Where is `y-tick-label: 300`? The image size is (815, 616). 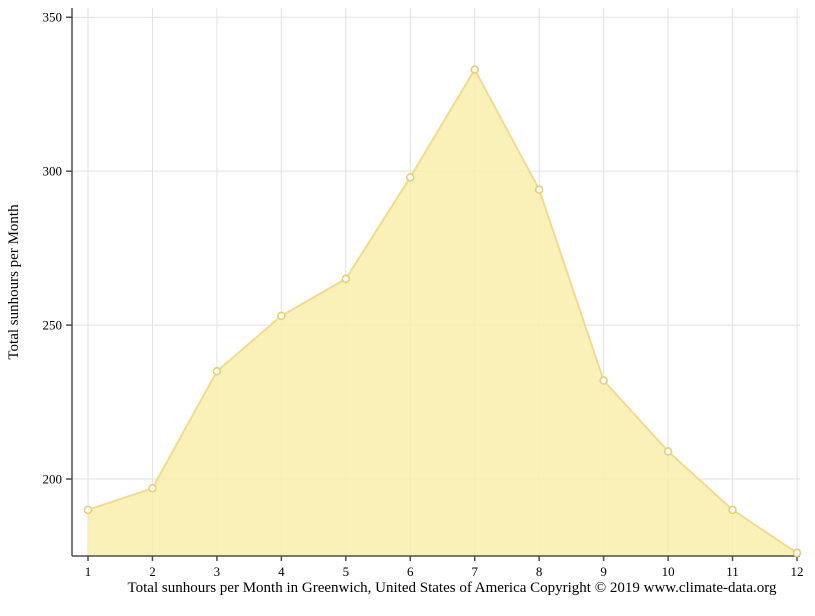 y-tick-label: 300 is located at coordinates (53, 171).